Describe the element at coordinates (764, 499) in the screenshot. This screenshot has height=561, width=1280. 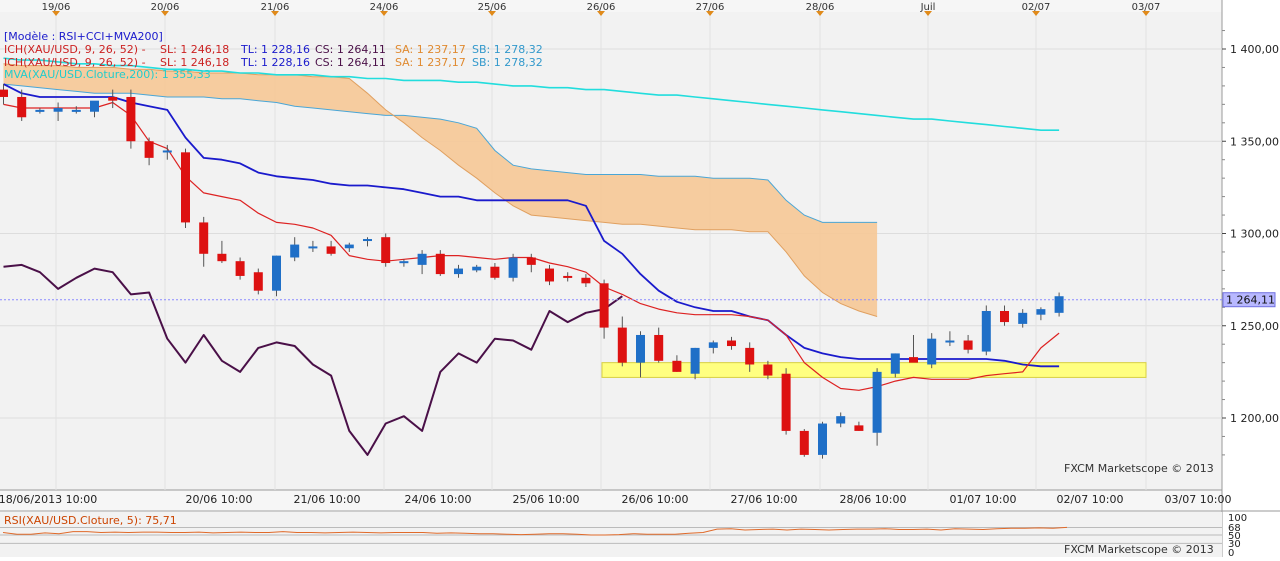
I see `bottom-date-label: 27/06 10:00` at that location.